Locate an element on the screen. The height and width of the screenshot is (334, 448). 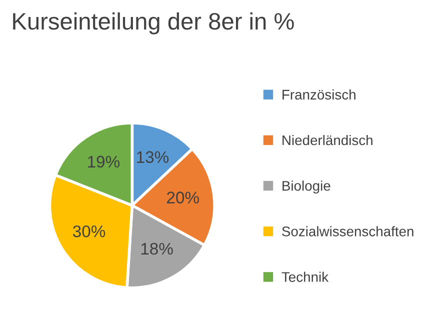
legend-label: Sozialwissenschaften is located at coordinates (348, 231).